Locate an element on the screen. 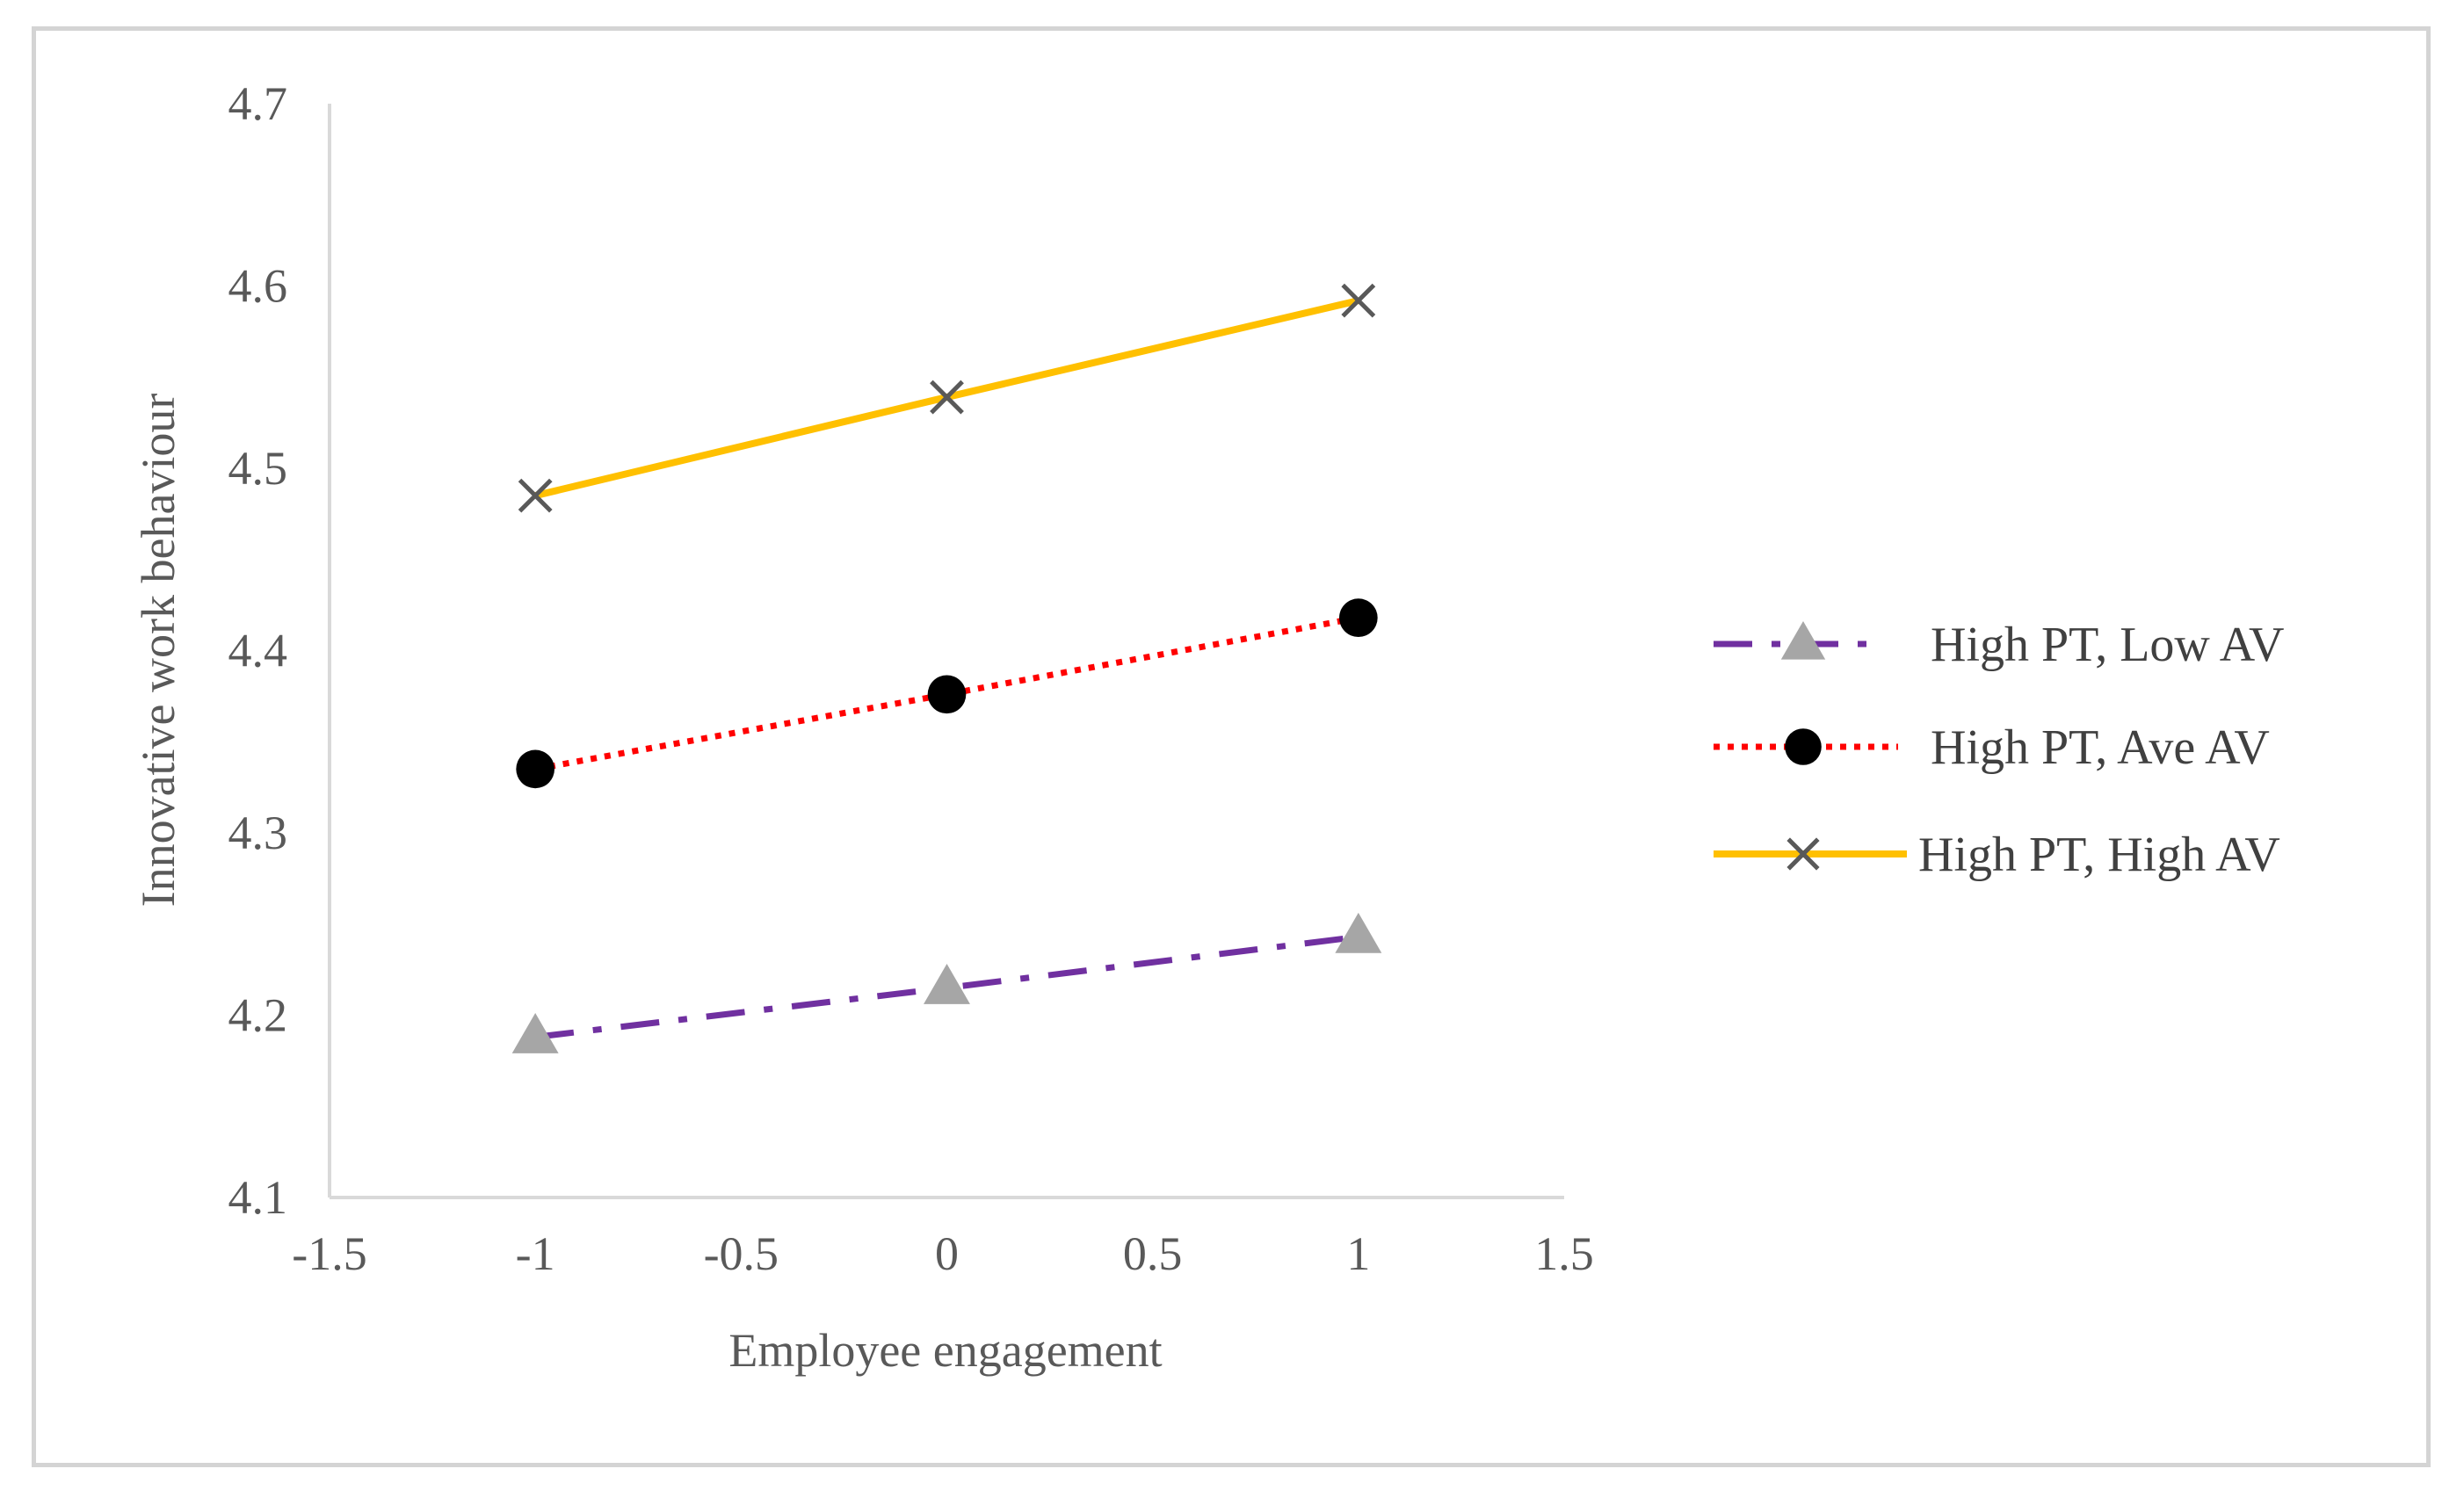 The height and width of the screenshot is (1505, 2464). y-tick-label: 4.5 is located at coordinates (258, 468).